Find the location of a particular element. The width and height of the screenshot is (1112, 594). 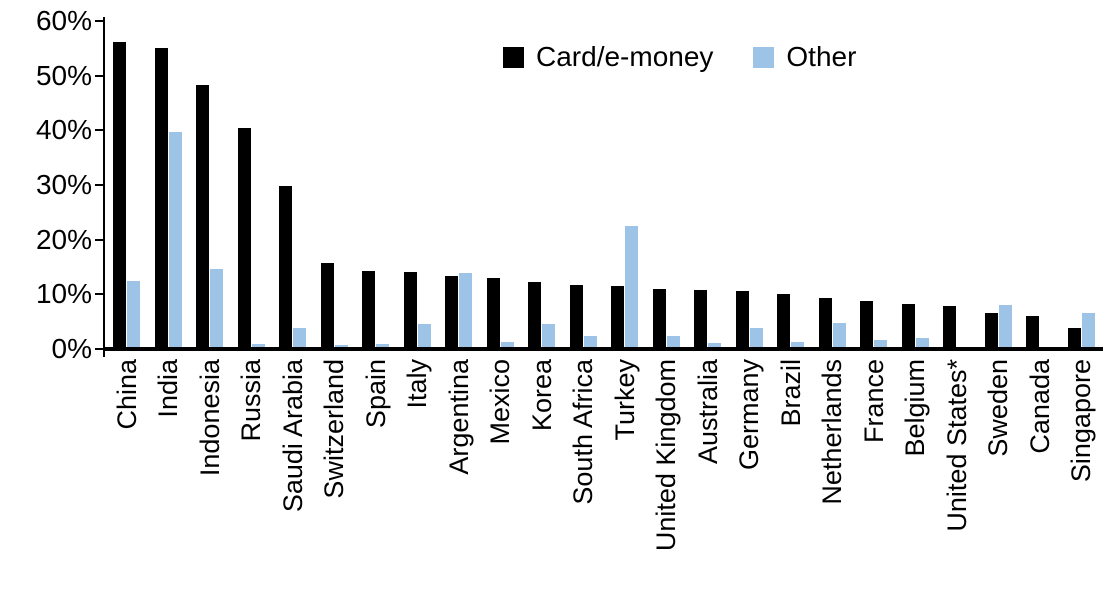

x-cell: Argentina is located at coordinates (459, 475).